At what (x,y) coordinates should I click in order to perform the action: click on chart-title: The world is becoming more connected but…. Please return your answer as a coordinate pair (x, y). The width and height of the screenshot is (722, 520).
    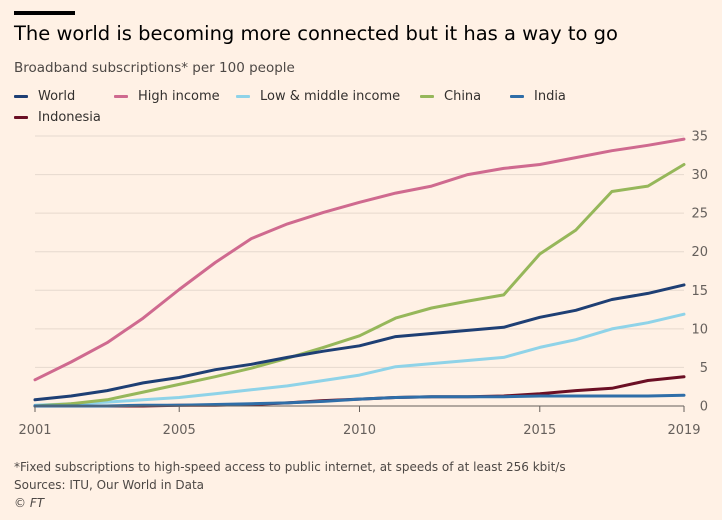
    Looking at the image, I should click on (316, 33).